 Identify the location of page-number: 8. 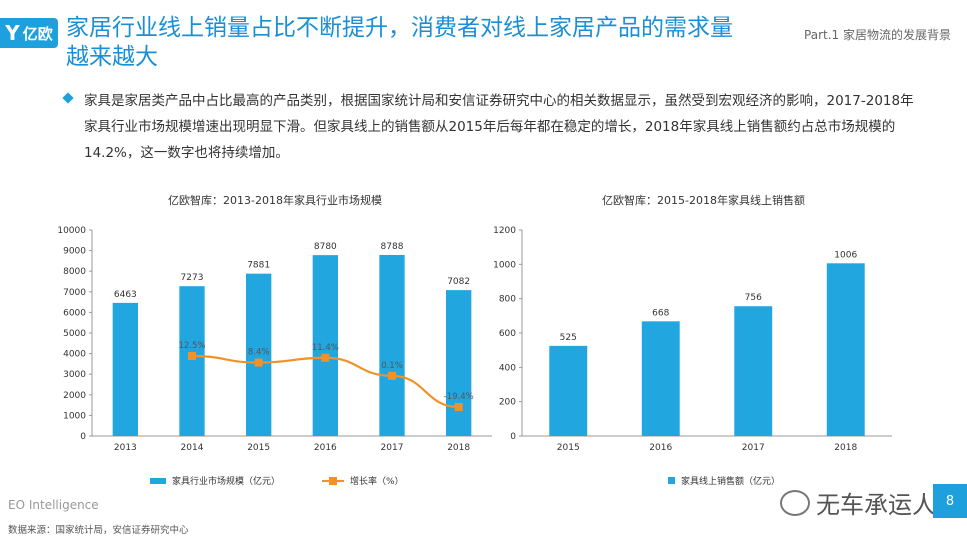
(950, 501).